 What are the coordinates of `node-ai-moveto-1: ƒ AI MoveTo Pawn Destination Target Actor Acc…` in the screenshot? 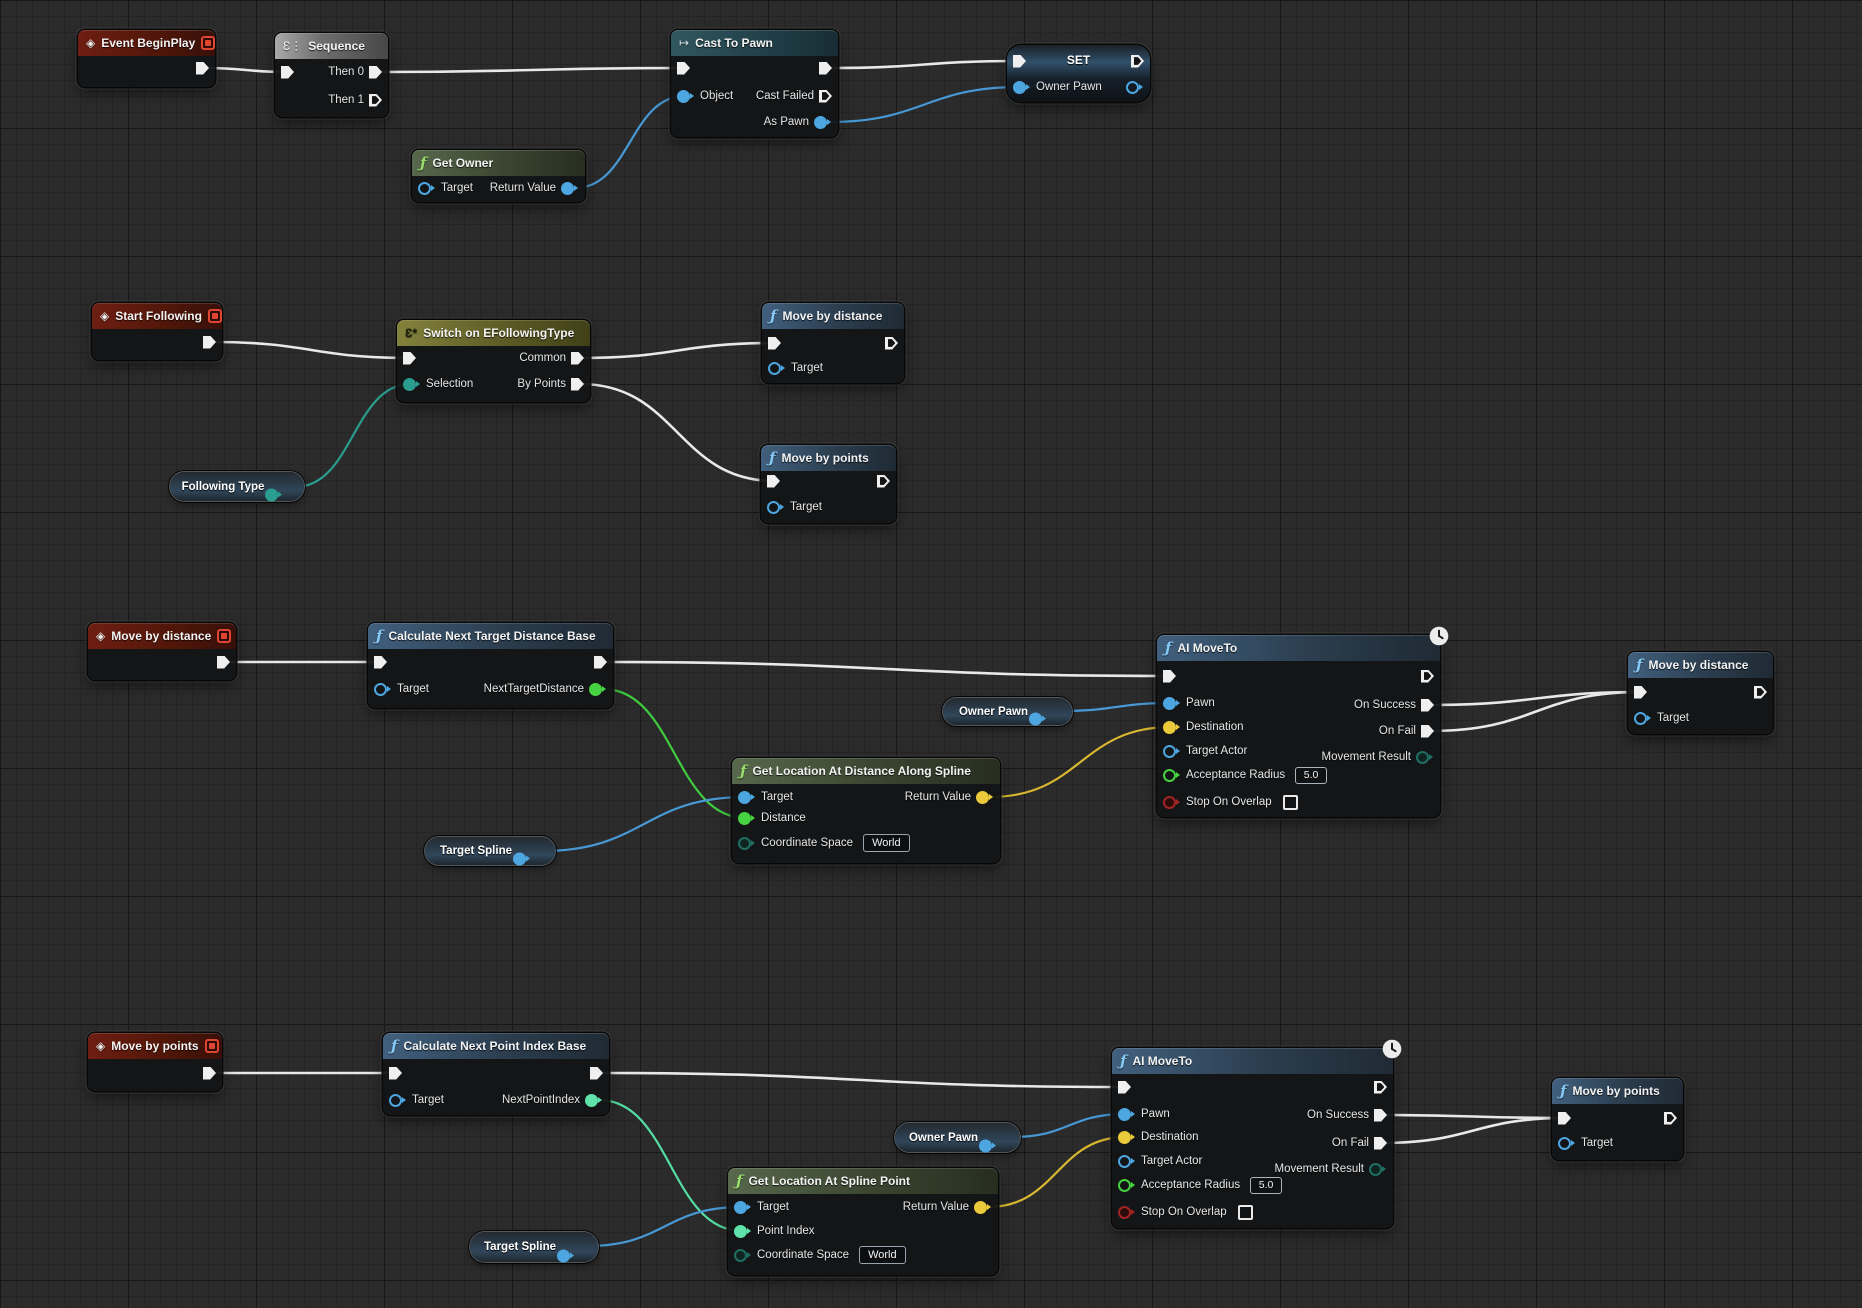 It's located at (1303, 721).